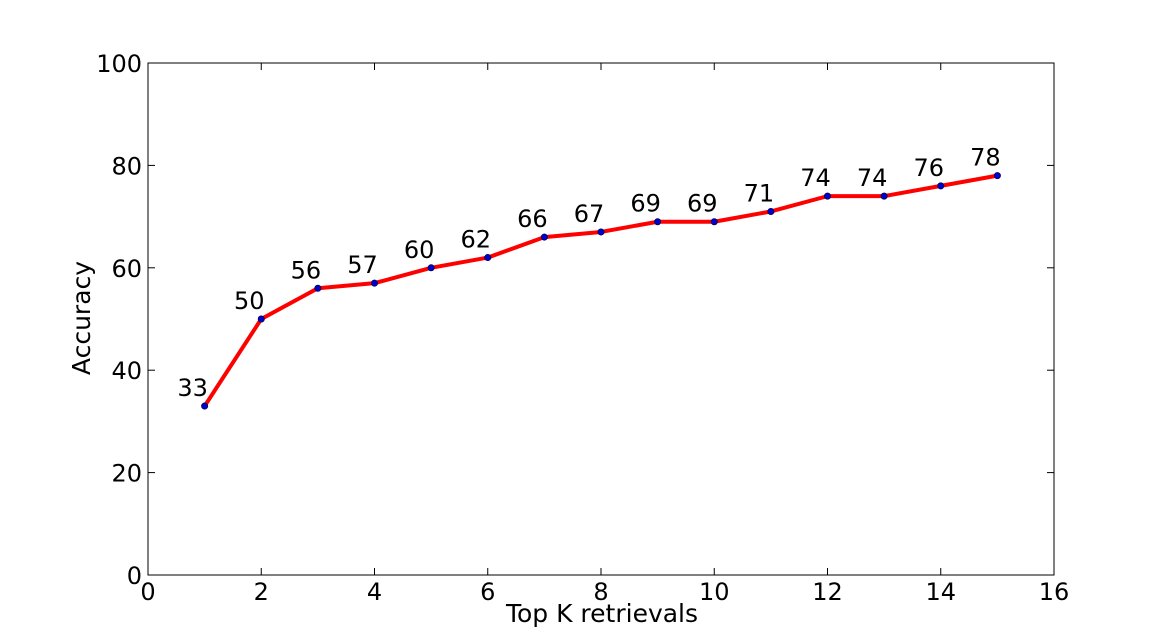 The width and height of the screenshot is (1171, 643). I want to click on data-label: 56, so click(306, 270).